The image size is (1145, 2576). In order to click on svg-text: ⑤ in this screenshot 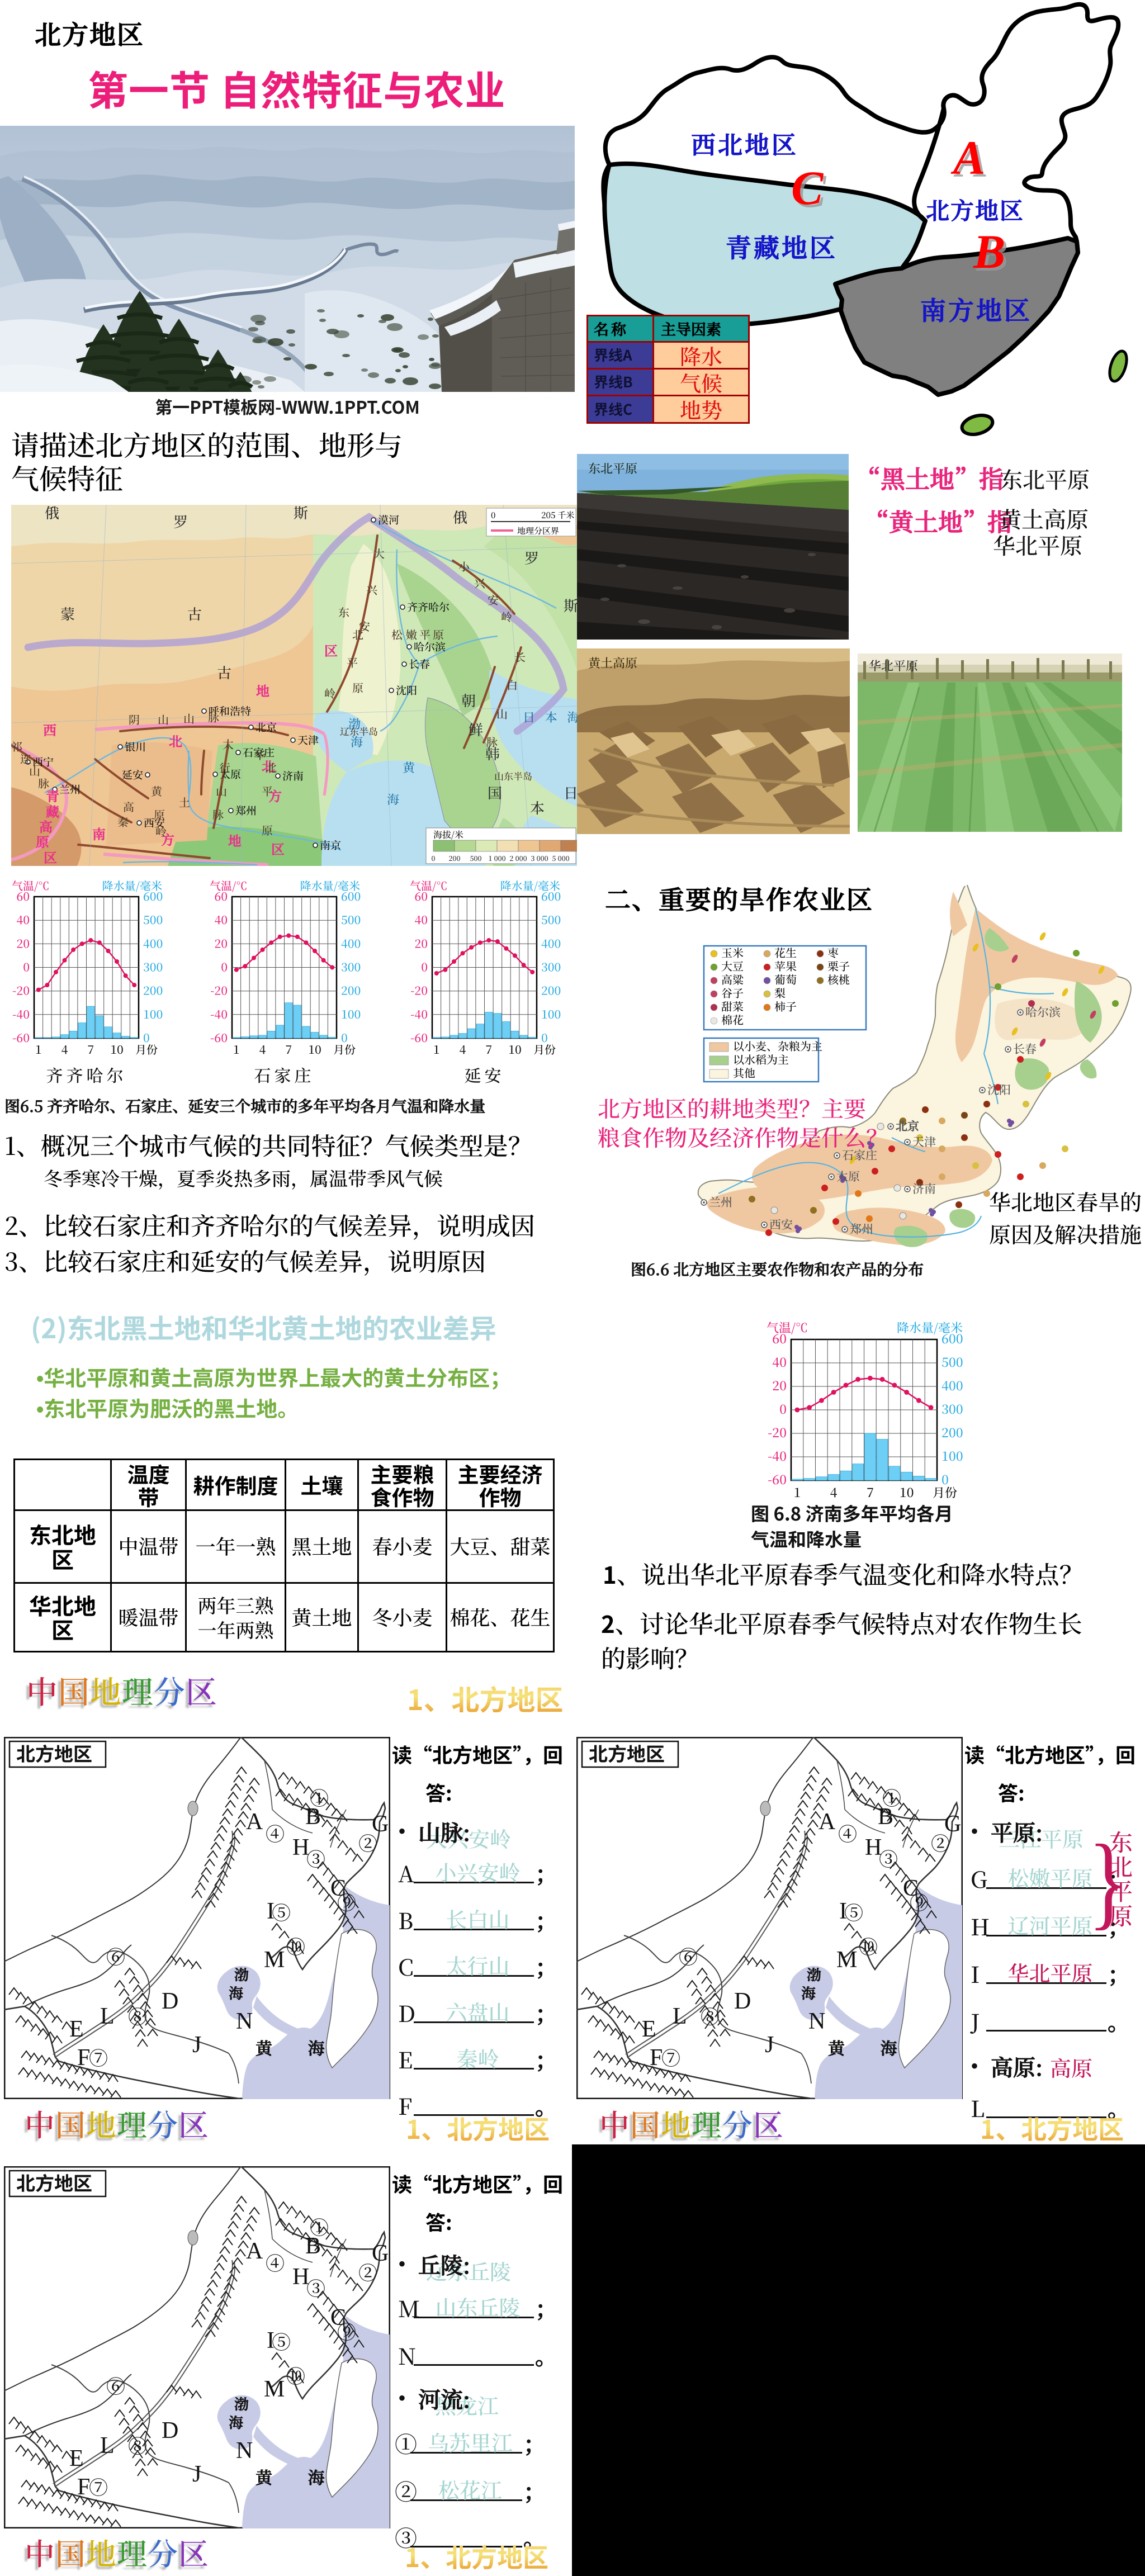, I will do `click(281, 1911)`.